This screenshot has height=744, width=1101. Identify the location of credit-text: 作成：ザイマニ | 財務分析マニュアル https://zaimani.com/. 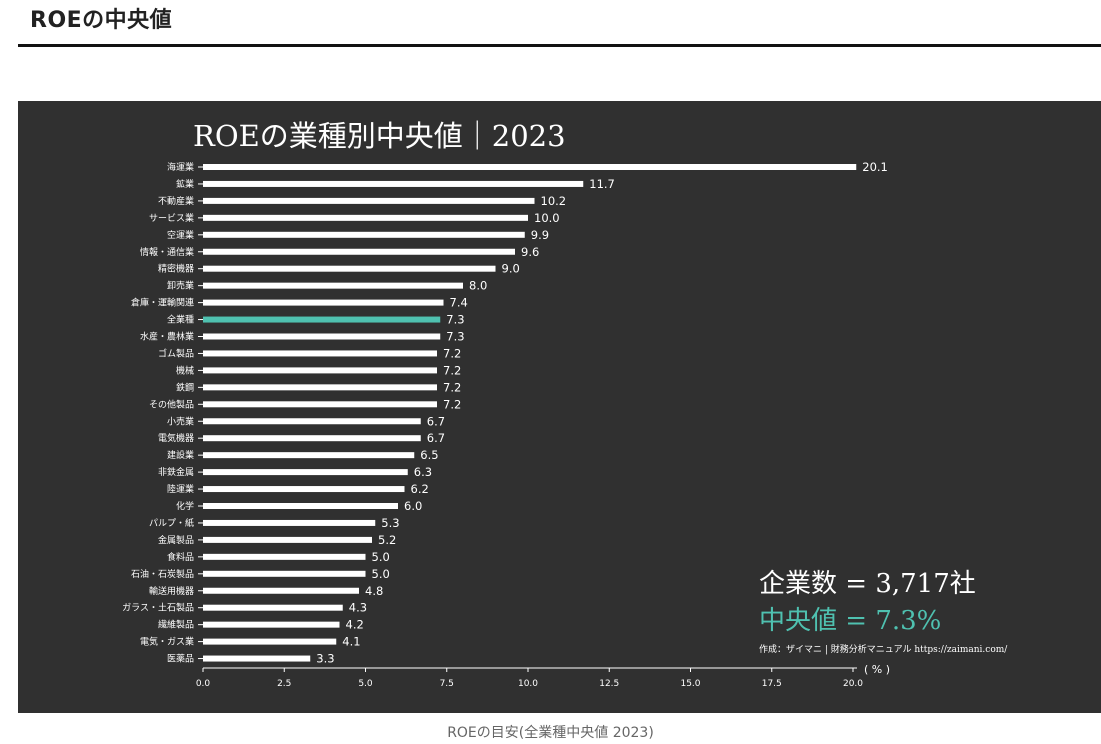
(883, 649).